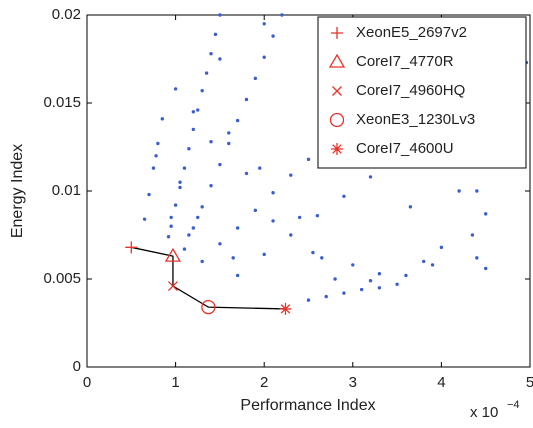 Image resolution: width=533 pixels, height=428 pixels. I want to click on legend-label: CoreI7_4600U, so click(405, 148).